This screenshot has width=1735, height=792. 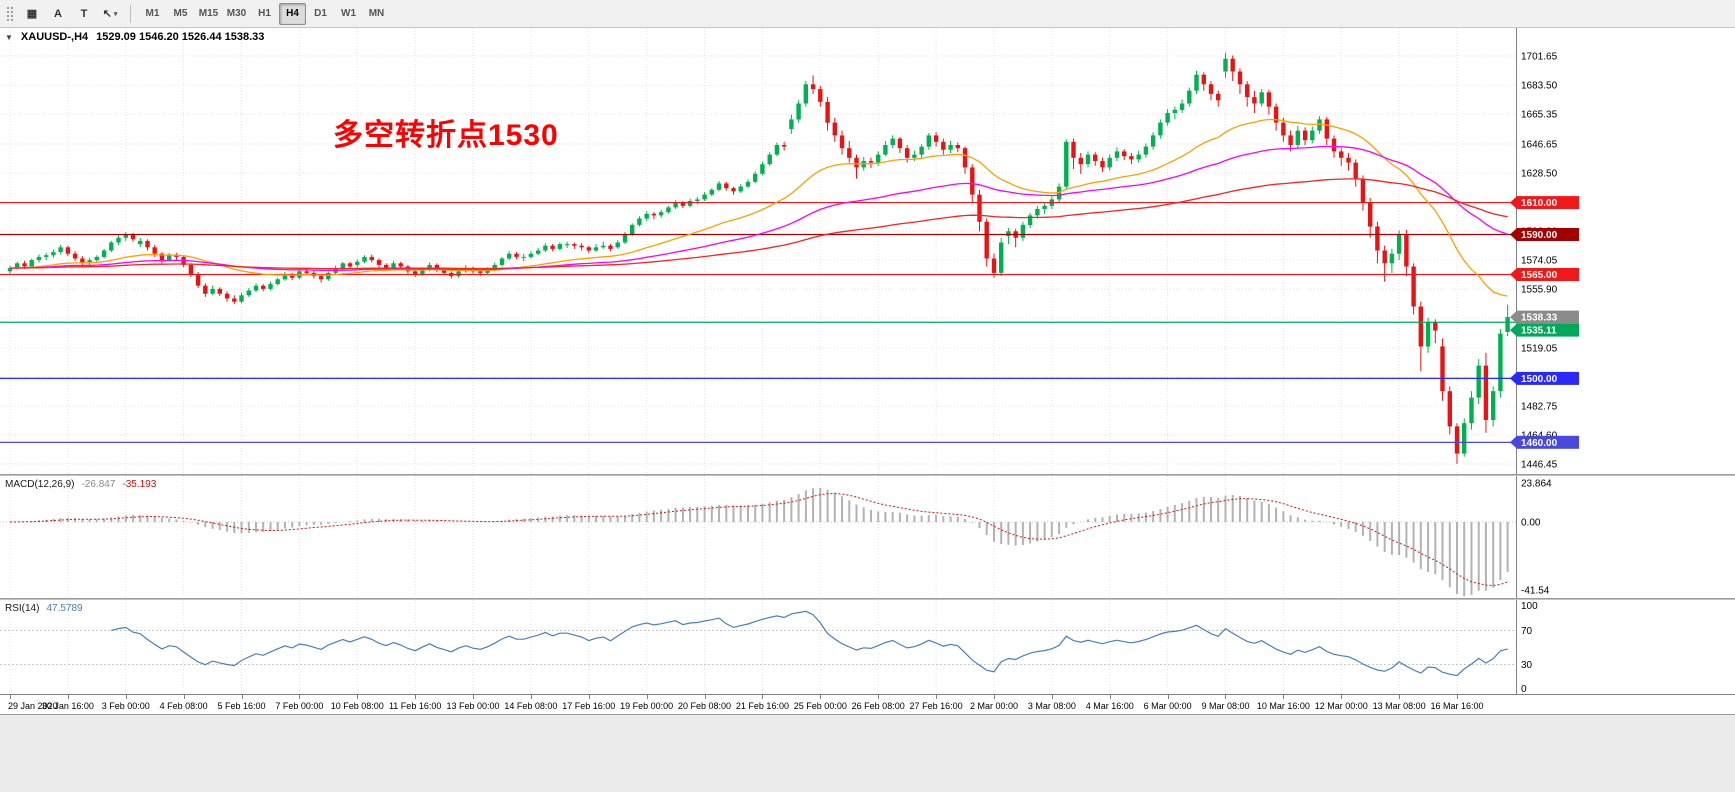 What do you see at coordinates (1341, 706) in the screenshot?
I see `time-label: 12 Mar 00:00` at bounding box center [1341, 706].